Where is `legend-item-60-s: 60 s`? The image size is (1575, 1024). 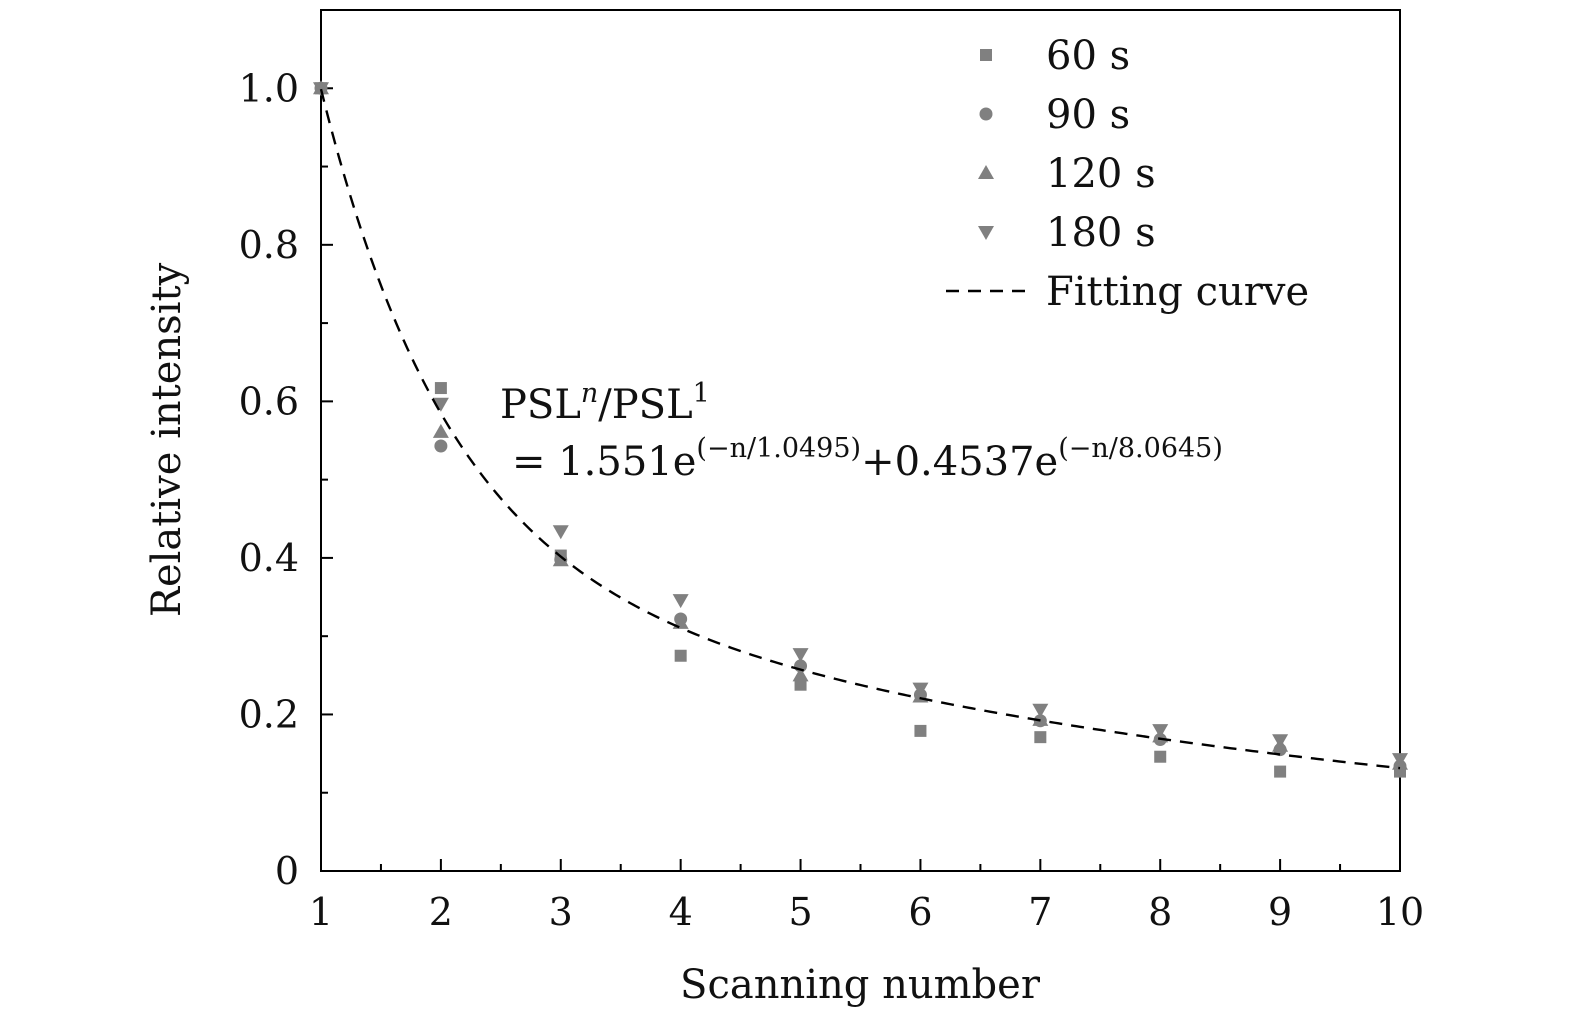
legend-item-60-s: 60 s is located at coordinates (1055, 56).